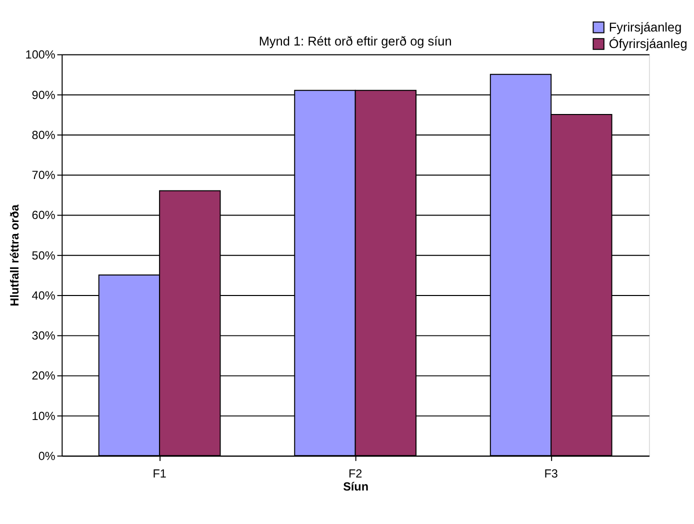 The width and height of the screenshot is (694, 524). I want to click on y-tick-label: 60%, so click(44, 215).